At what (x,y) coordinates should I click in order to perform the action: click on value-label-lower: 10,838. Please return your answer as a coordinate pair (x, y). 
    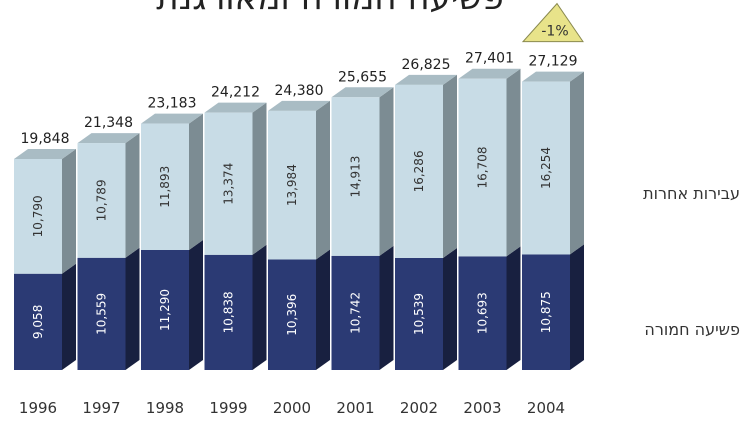
    Looking at the image, I should click on (229, 312).